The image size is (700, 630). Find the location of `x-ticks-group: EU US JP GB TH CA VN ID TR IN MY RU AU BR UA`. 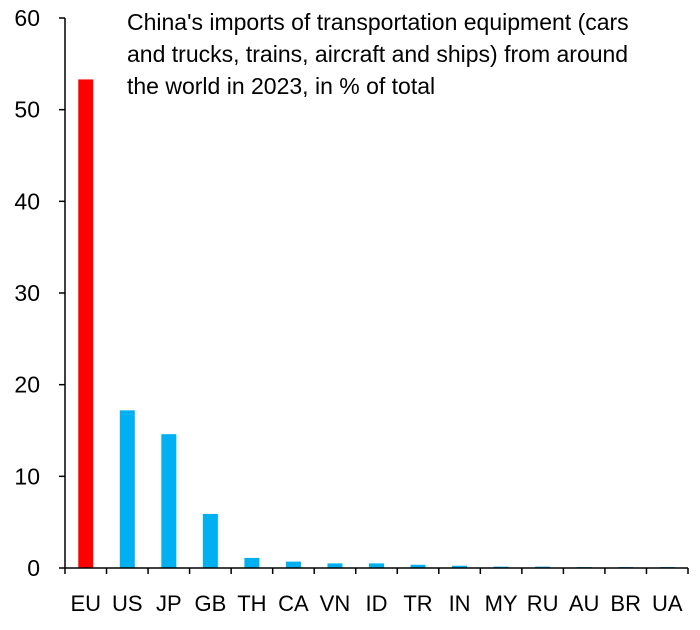

x-ticks-group: EU US JP GB TH CA VN ID TR IN MY RU AU BR UA is located at coordinates (376, 592).